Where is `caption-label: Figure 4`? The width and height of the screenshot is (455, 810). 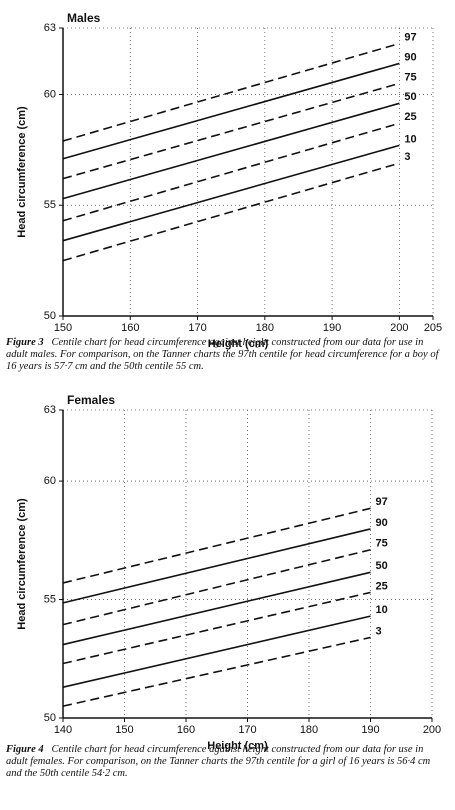 caption-label: Figure 4 is located at coordinates (25, 749).